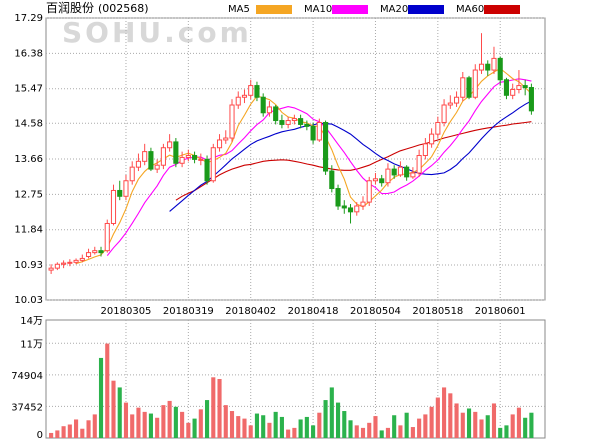 This screenshot has width=600, height=440. I want to click on stock-code: (002568), so click(123, 8).